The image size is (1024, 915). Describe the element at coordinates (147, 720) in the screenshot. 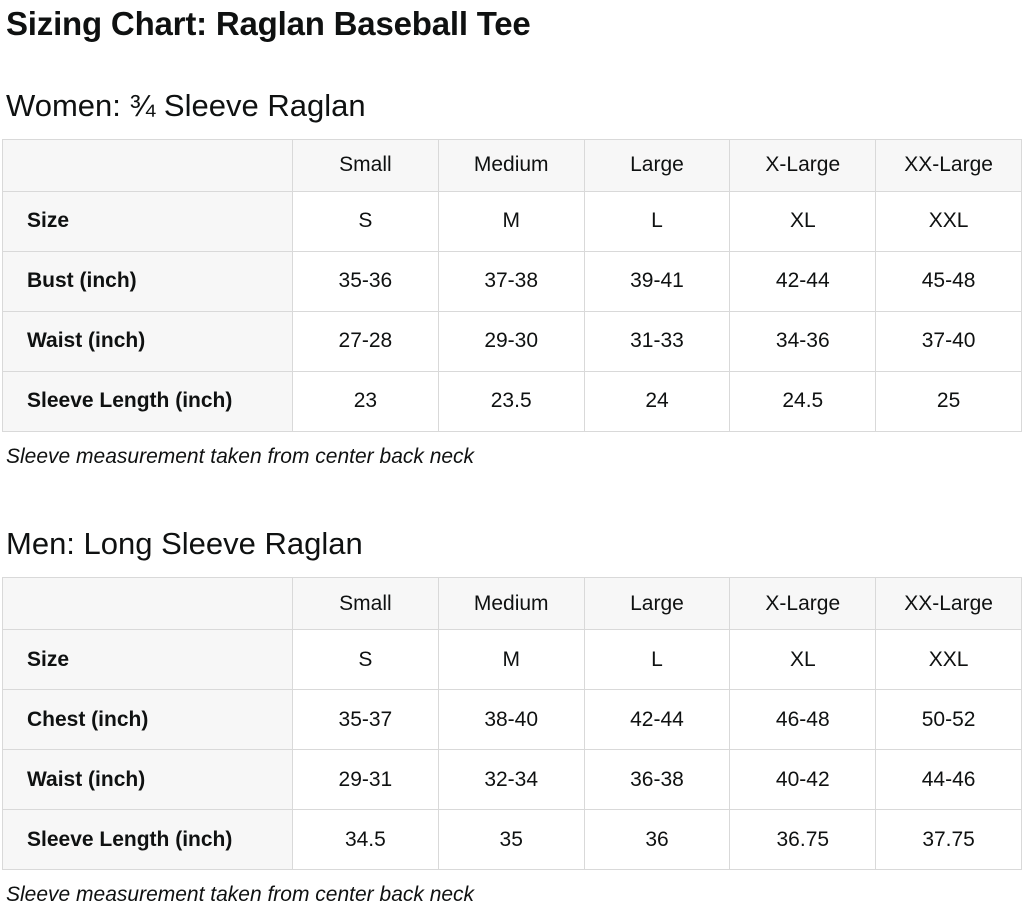

I see `row-label: Chest (inch)` at that location.